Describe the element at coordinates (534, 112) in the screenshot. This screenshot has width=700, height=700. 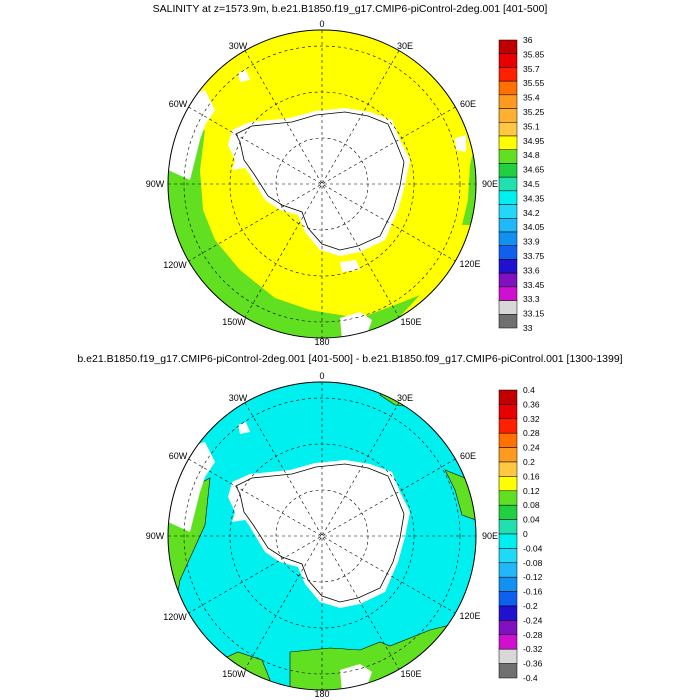
I see `colorbar-label: 35.25` at that location.